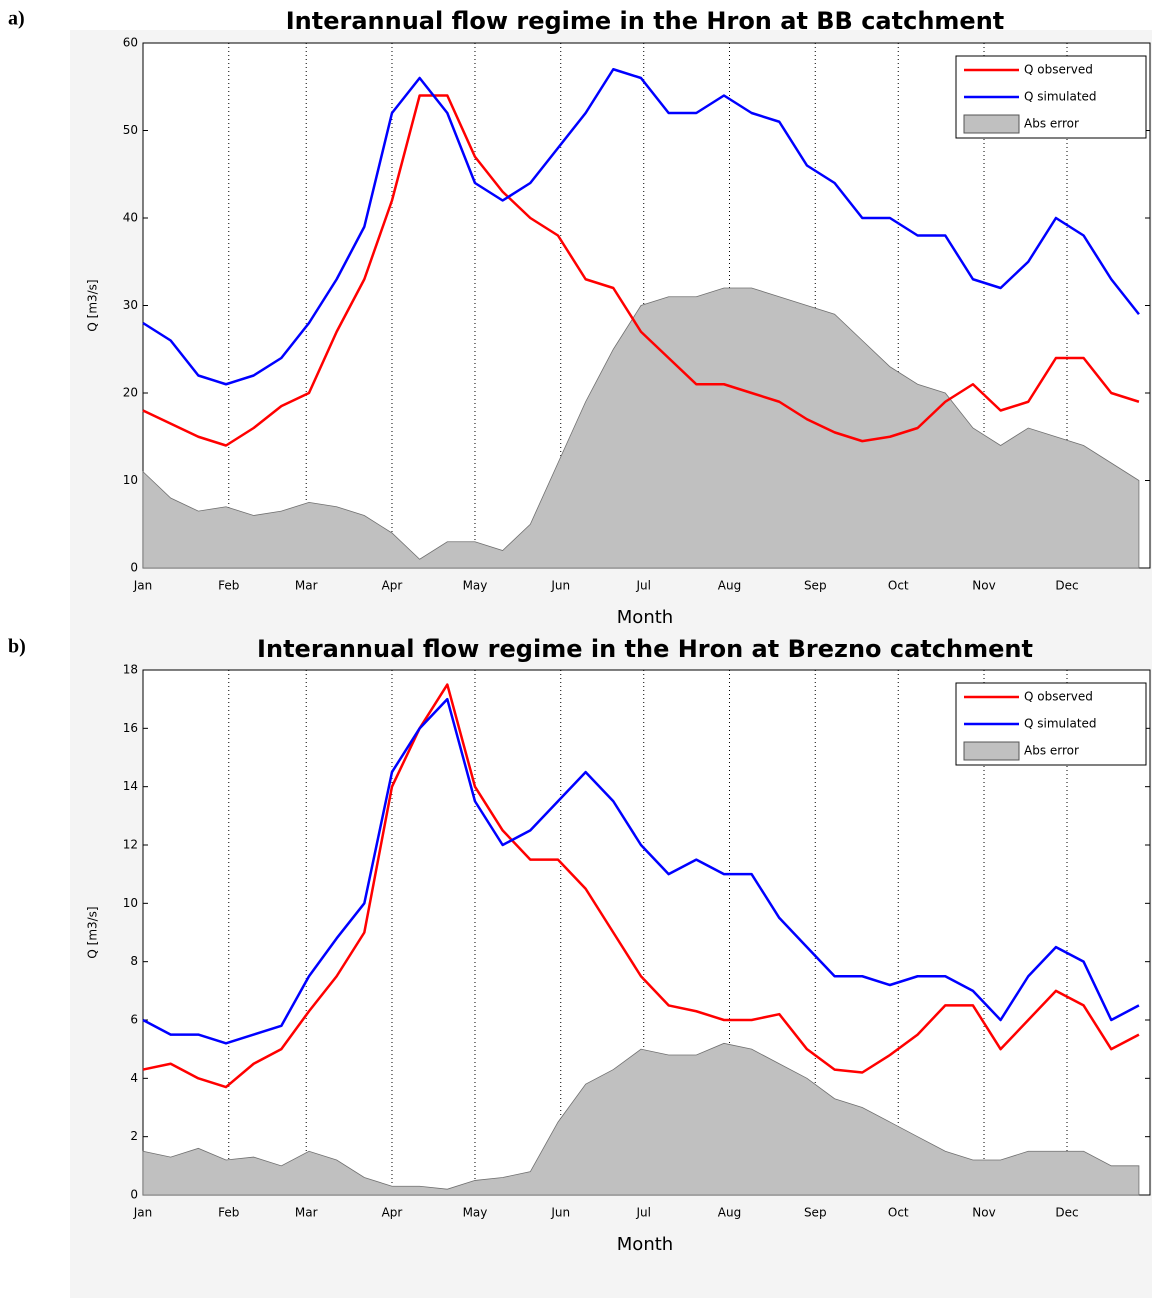 The height and width of the screenshot is (1311, 1152). What do you see at coordinates (130, 845) in the screenshot?
I see `y-tick-label: 12` at bounding box center [130, 845].